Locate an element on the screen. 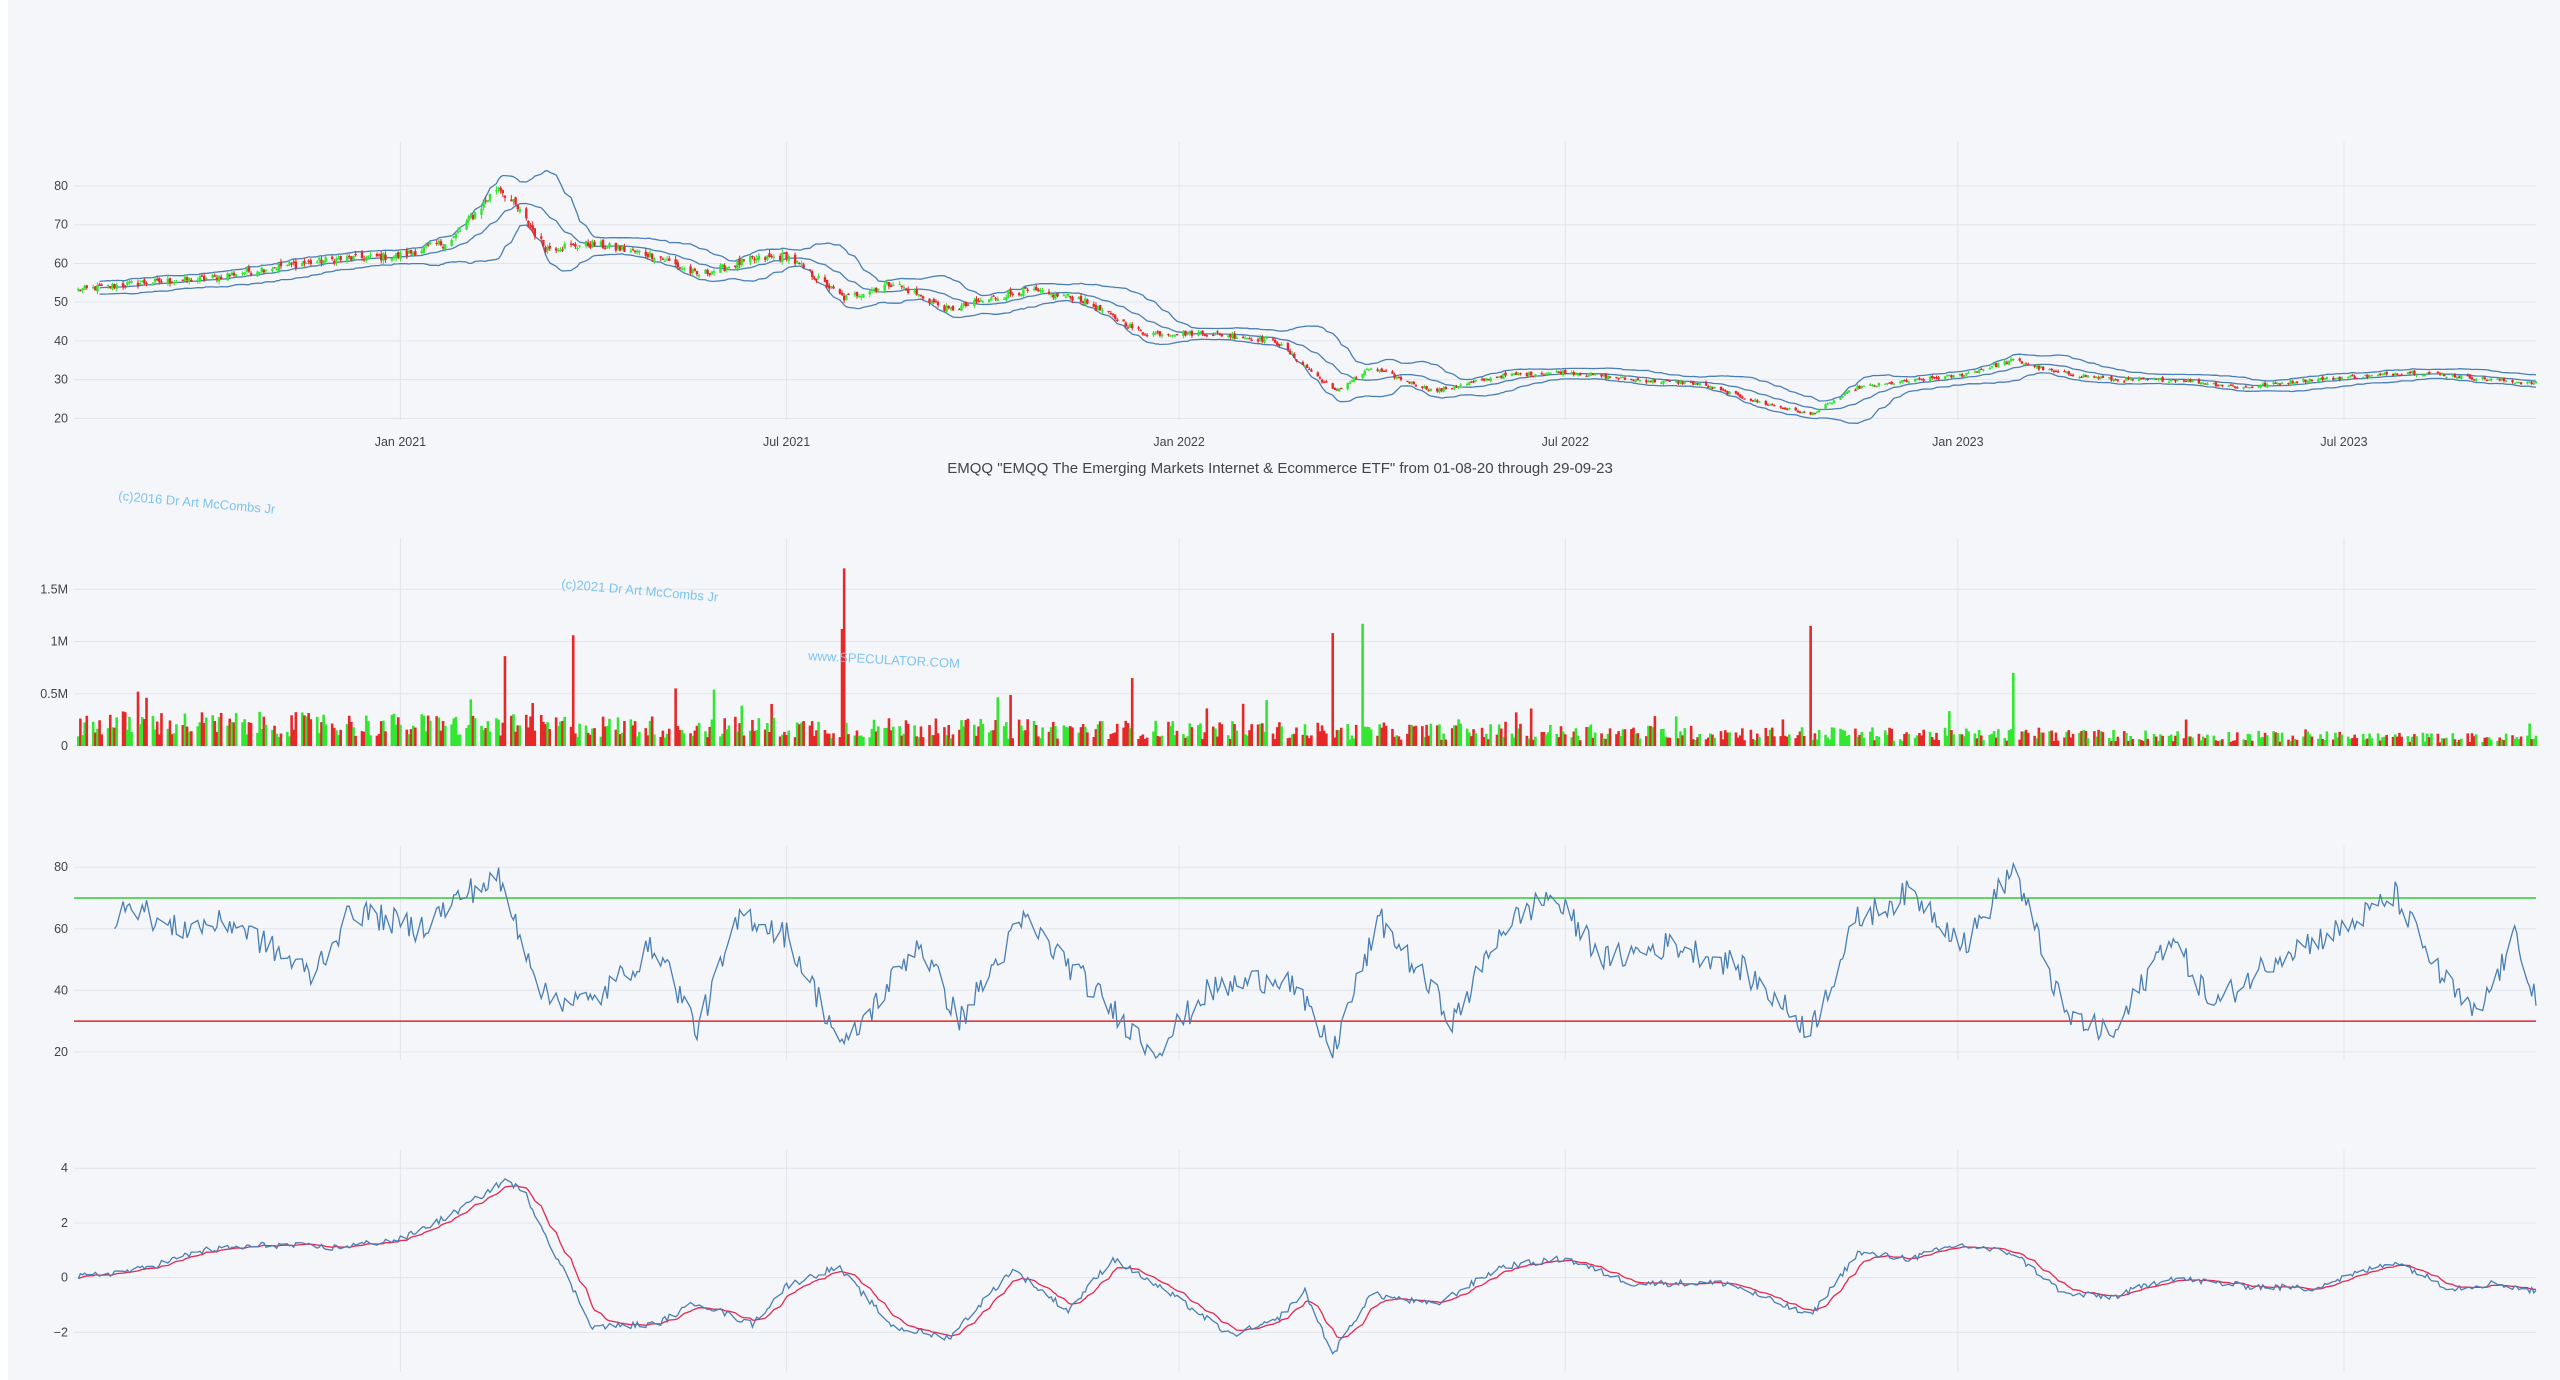 The image size is (2560, 1380). bollinger-lower-line is located at coordinates (1318, 324).